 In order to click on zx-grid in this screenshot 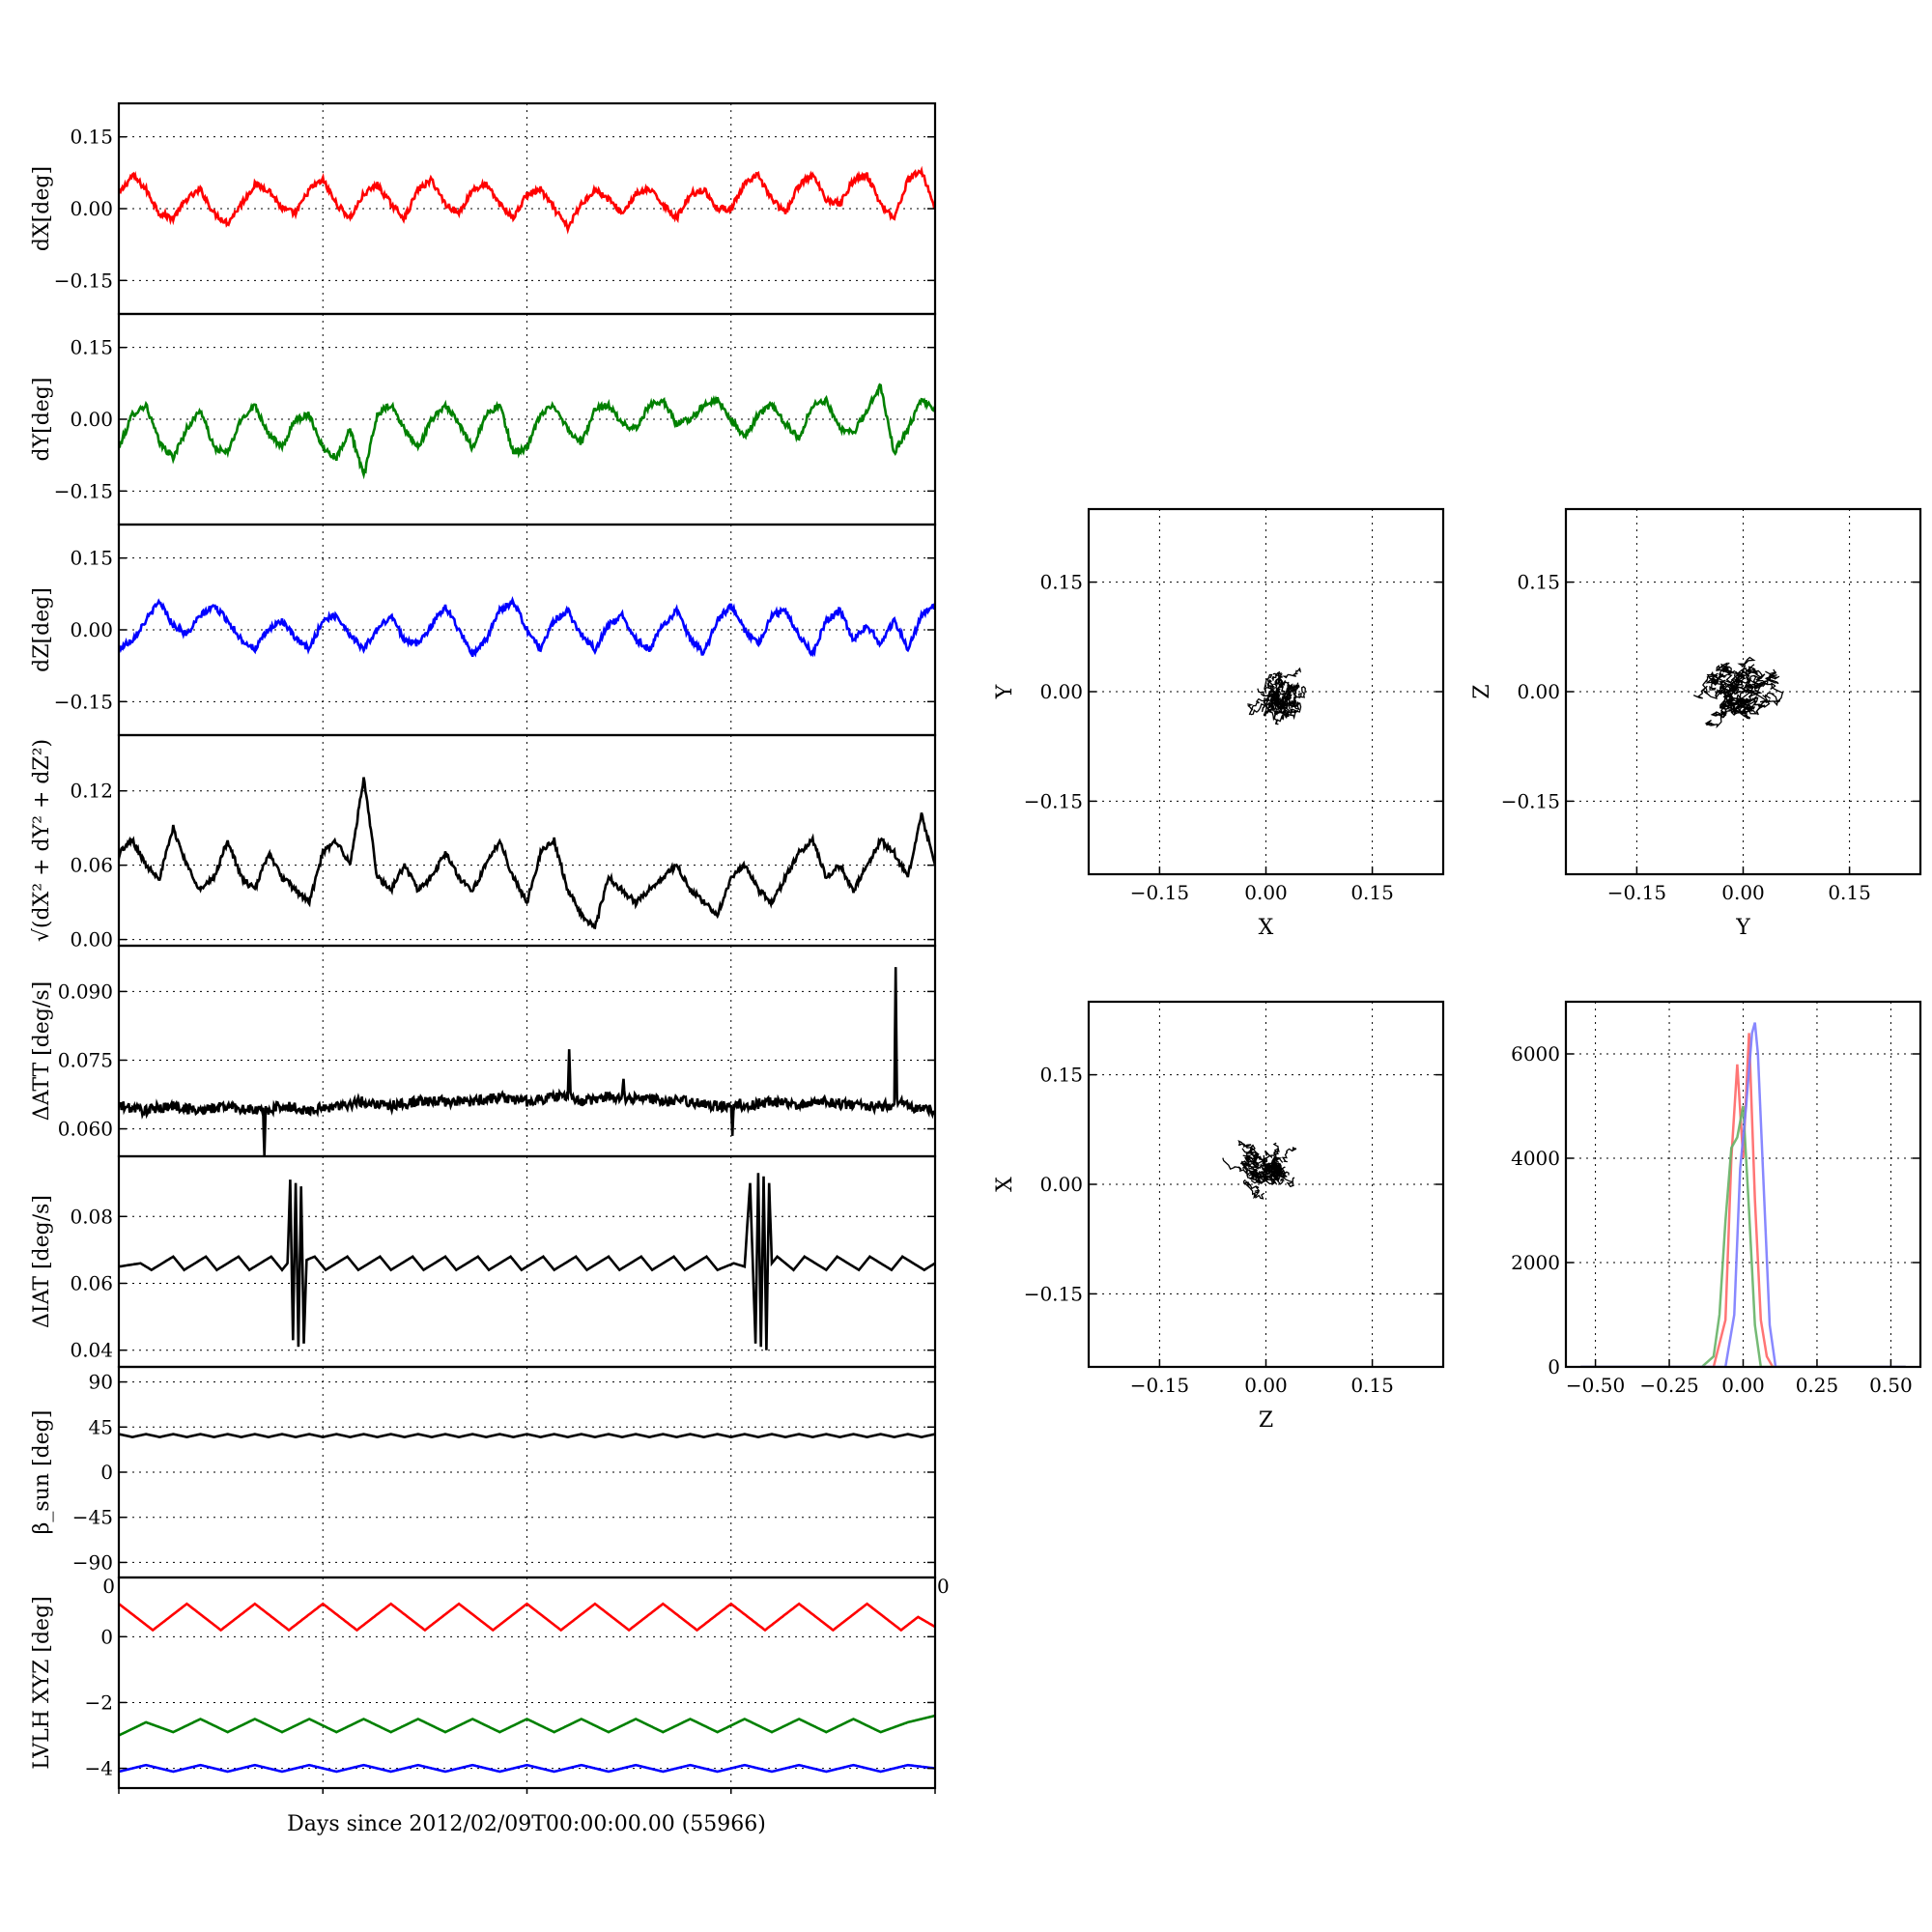, I will do `click(1266, 1184)`.